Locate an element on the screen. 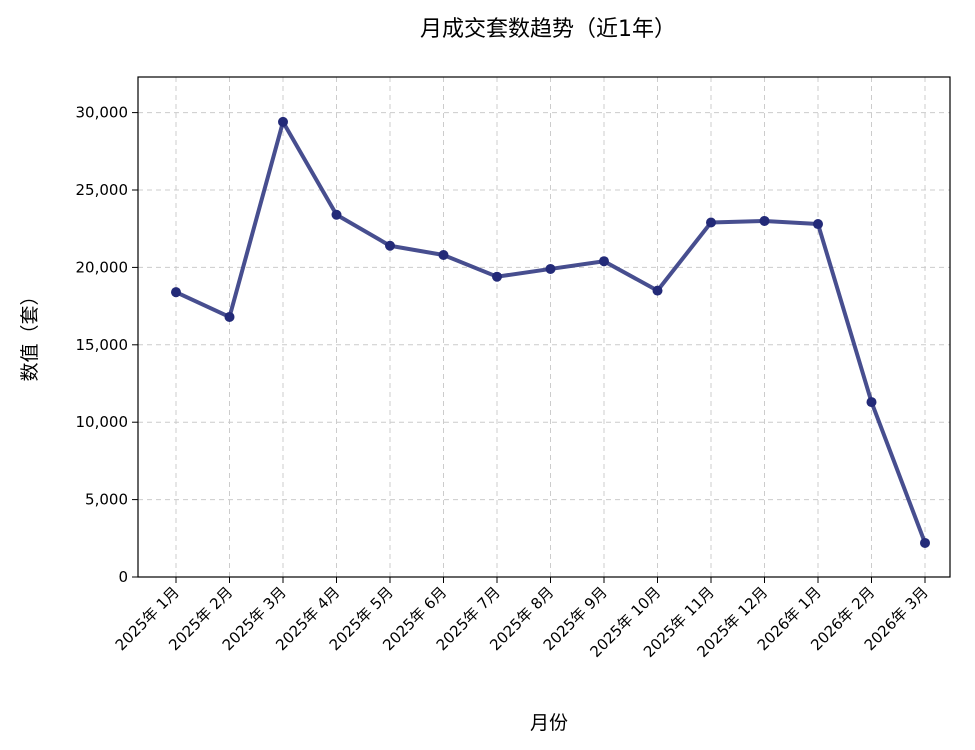  chart-title: 月成交套数趋势（近1年） is located at coordinates (548, 29).